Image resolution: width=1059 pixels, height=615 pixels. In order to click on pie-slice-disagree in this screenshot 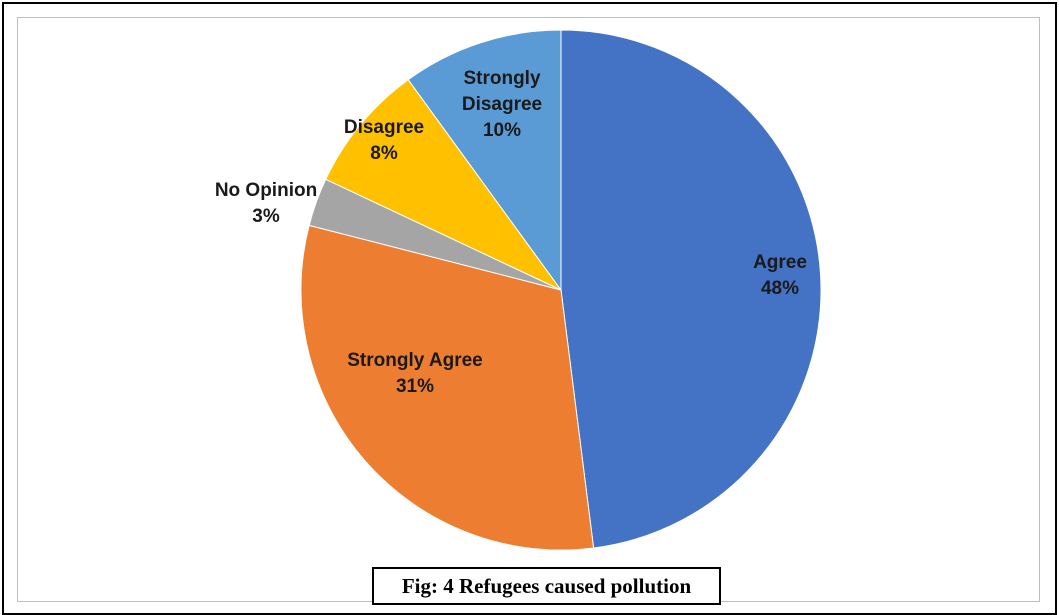, I will do `click(443, 184)`.